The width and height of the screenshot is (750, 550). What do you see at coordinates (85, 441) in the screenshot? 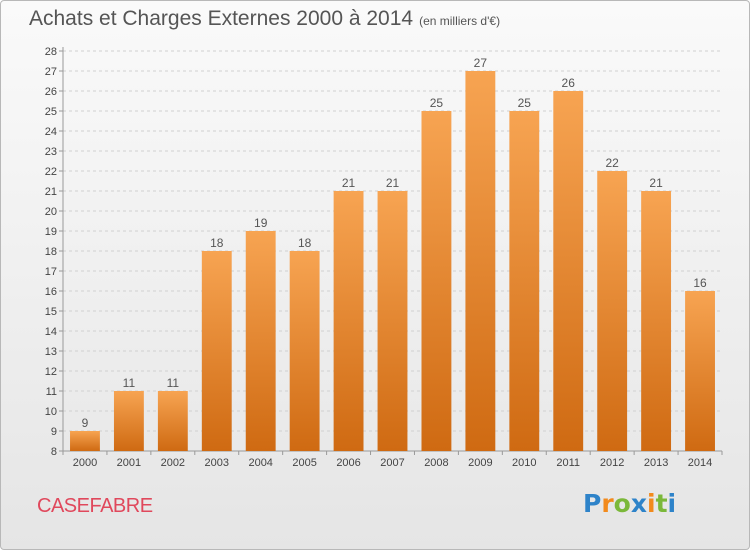
I see `bar-2000` at bounding box center [85, 441].